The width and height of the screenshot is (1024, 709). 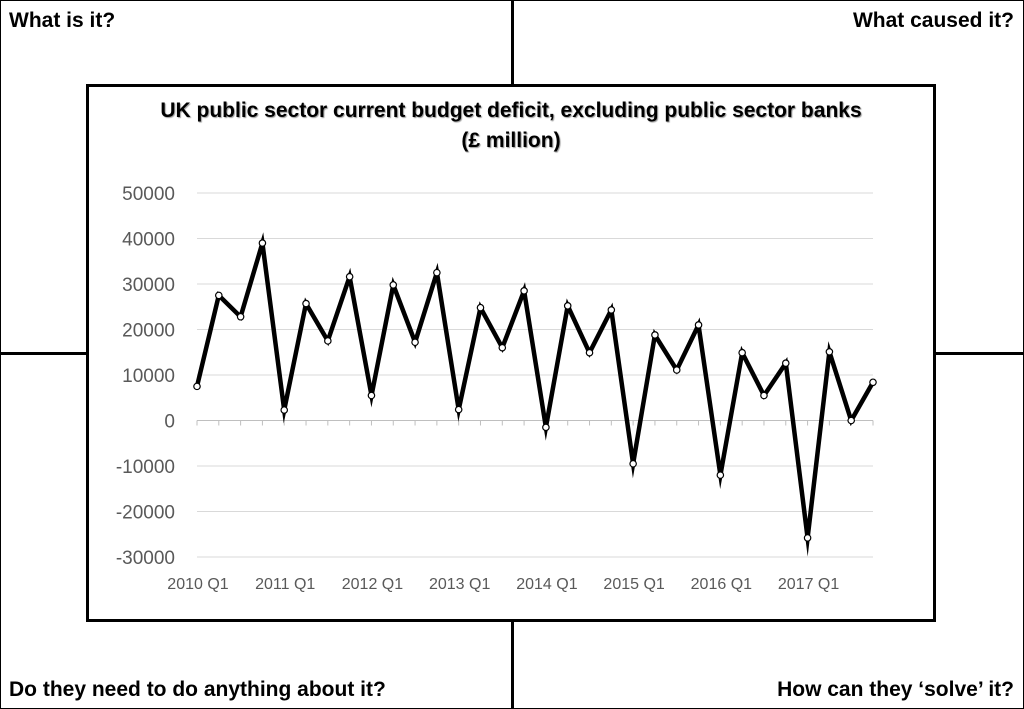 What do you see at coordinates (895, 689) in the screenshot?
I see `prompt-how-to-solve: How can they ‘solve’ it?` at bounding box center [895, 689].